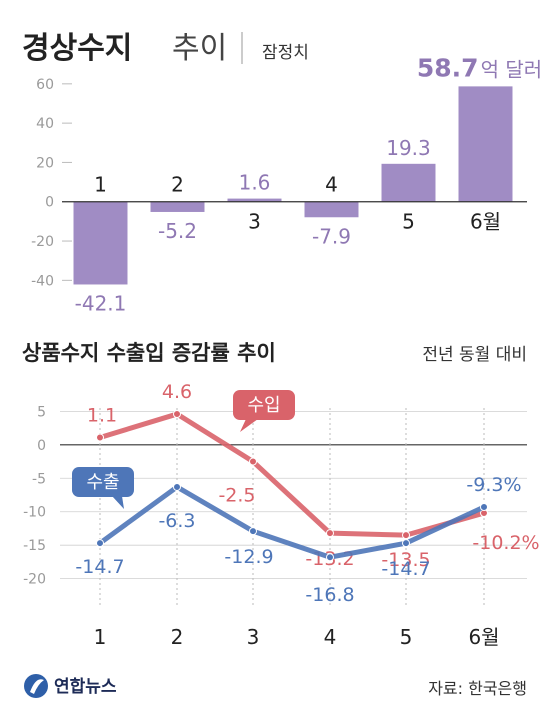  What do you see at coordinates (485, 222) in the screenshot?
I see `bar-category-label: 6월` at bounding box center [485, 222].